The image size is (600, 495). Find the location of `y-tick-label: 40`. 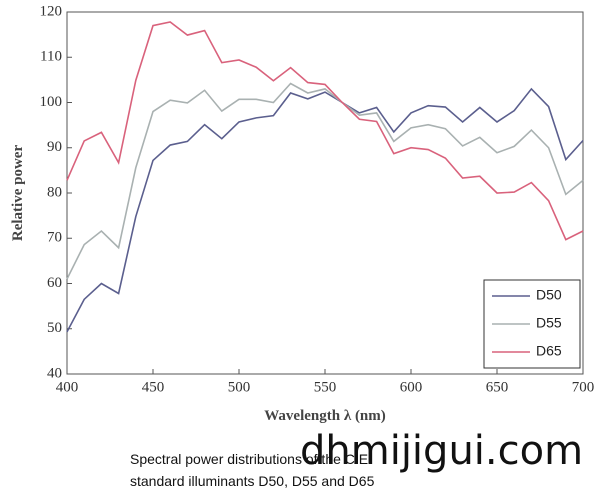

y-tick-label: 40 is located at coordinates (54, 373).